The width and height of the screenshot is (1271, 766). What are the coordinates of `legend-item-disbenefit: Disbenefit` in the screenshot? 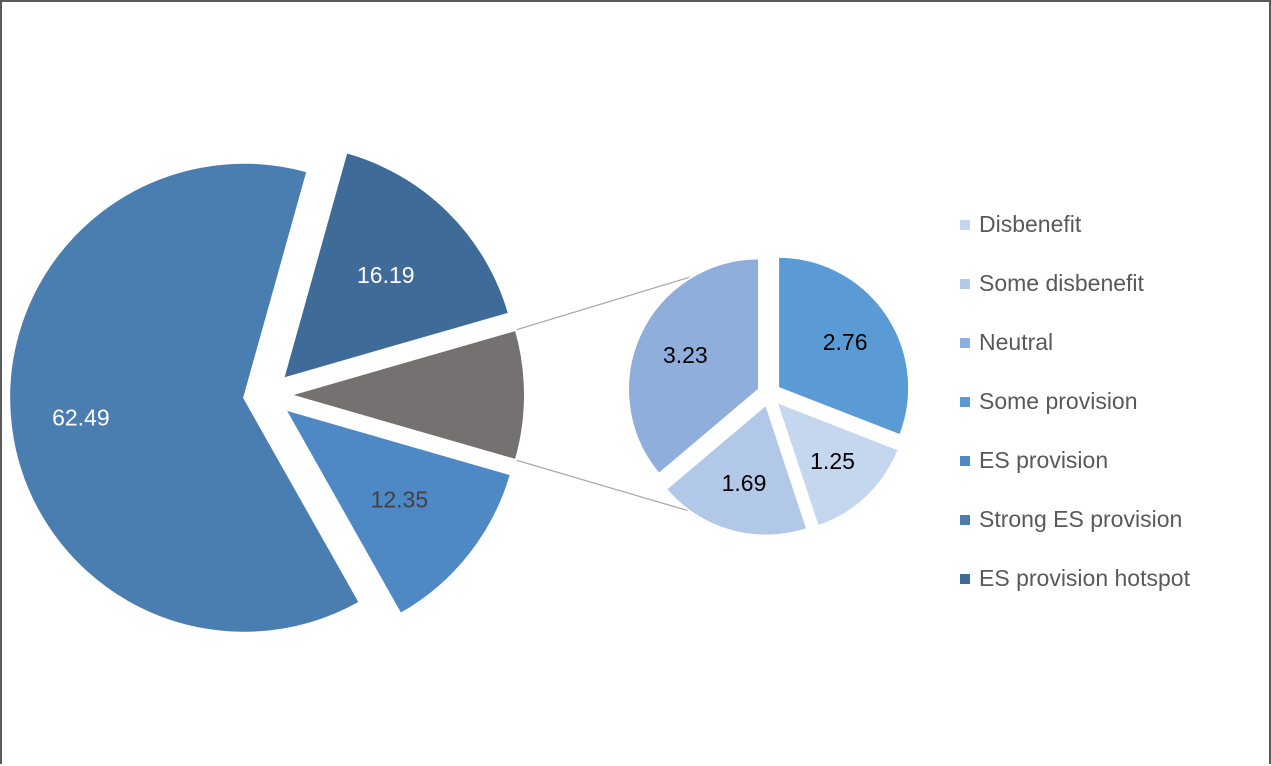 It's located at (1075, 224).